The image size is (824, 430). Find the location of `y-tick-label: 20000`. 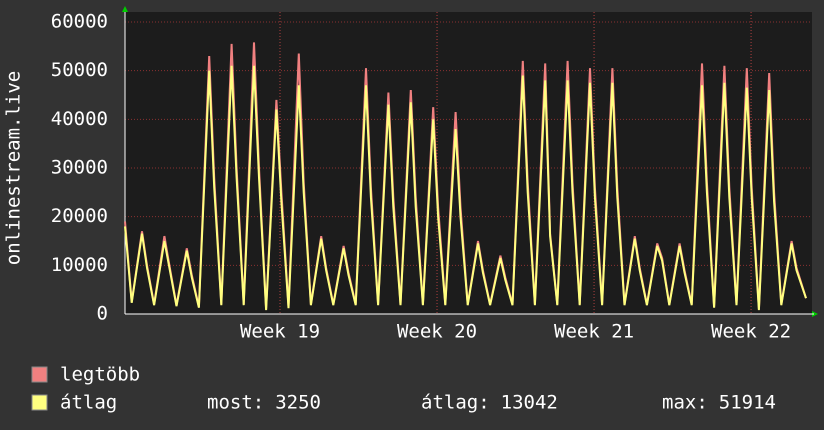

y-tick-label: 20000 is located at coordinates (79, 216).